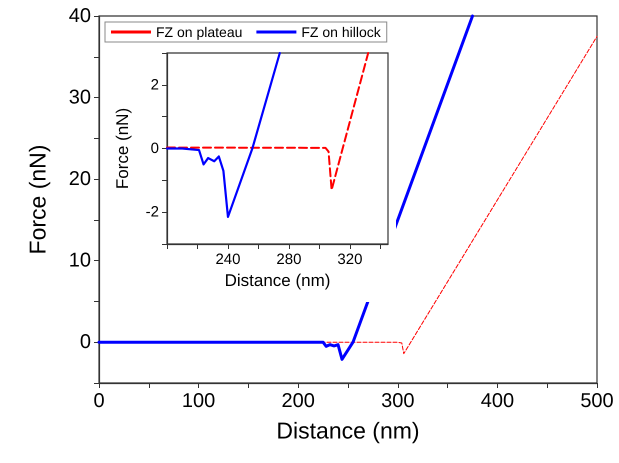  What do you see at coordinates (99, 401) in the screenshot?
I see `x-tick-label: 0` at bounding box center [99, 401].